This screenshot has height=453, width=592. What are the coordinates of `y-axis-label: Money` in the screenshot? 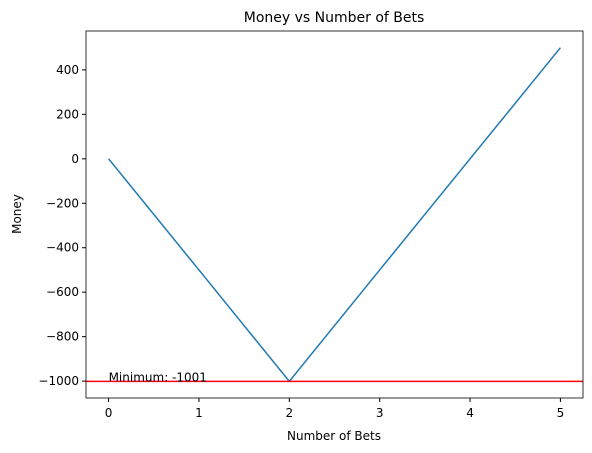 It's located at (17, 214).